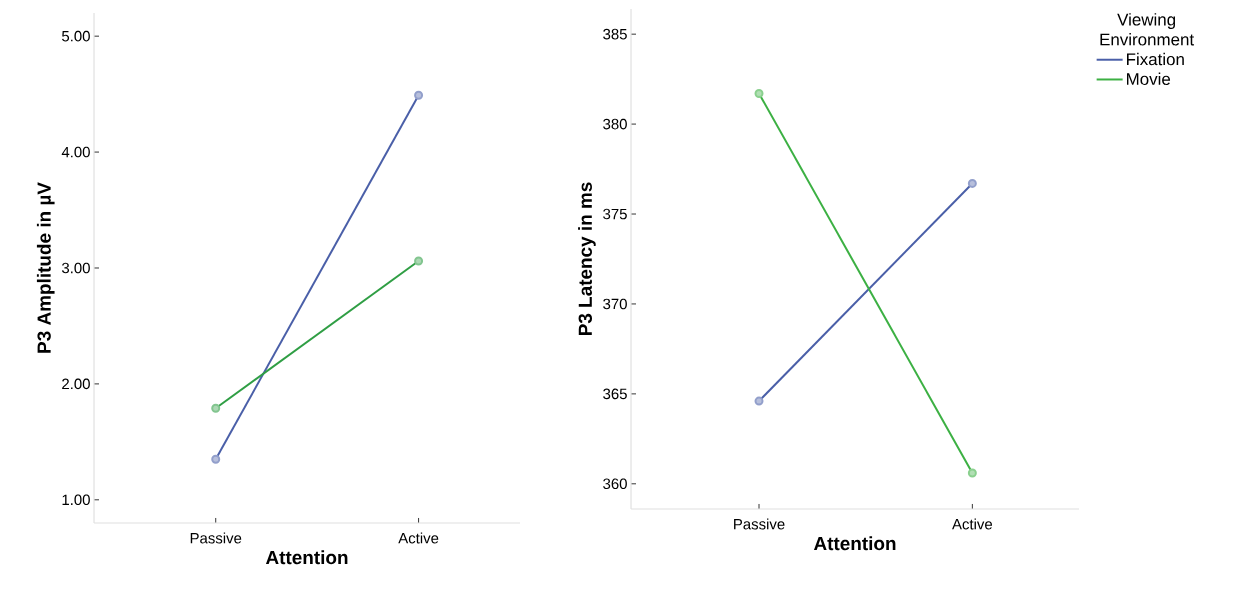  I want to click on y-tick-label: 2.00, so click(76, 384).